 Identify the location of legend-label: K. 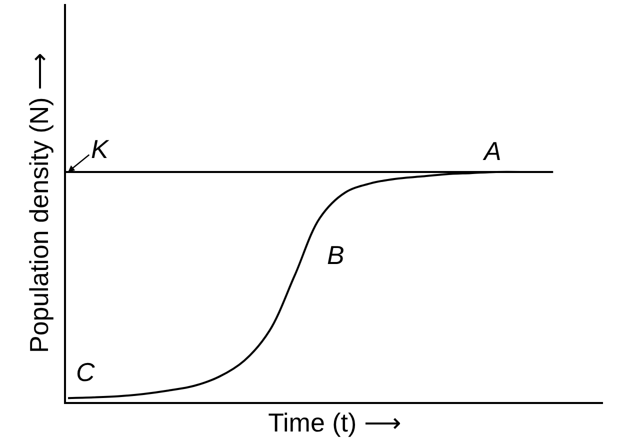
(100, 149).